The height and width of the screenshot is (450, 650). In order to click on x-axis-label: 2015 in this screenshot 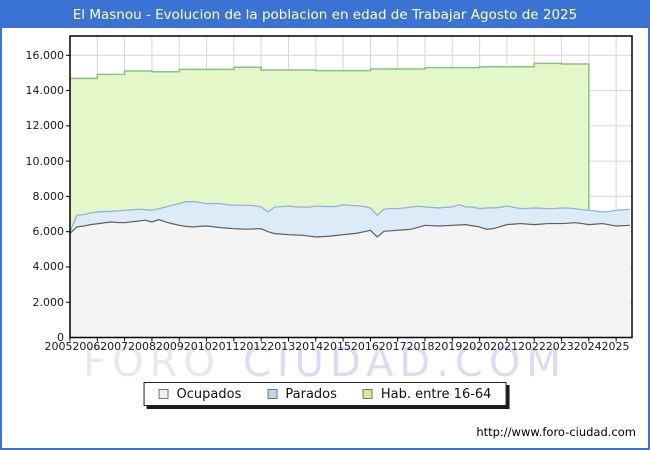, I will do `click(337, 346)`.